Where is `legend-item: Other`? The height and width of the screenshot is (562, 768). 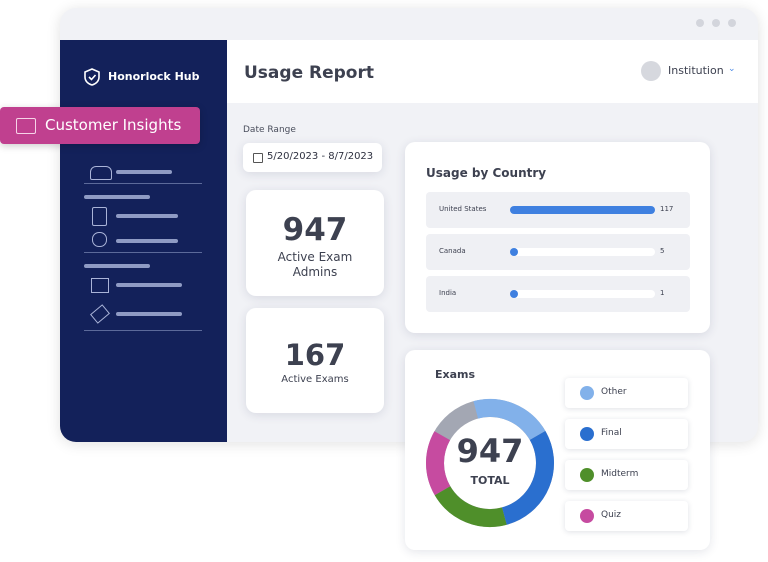 legend-item: Other is located at coordinates (626, 393).